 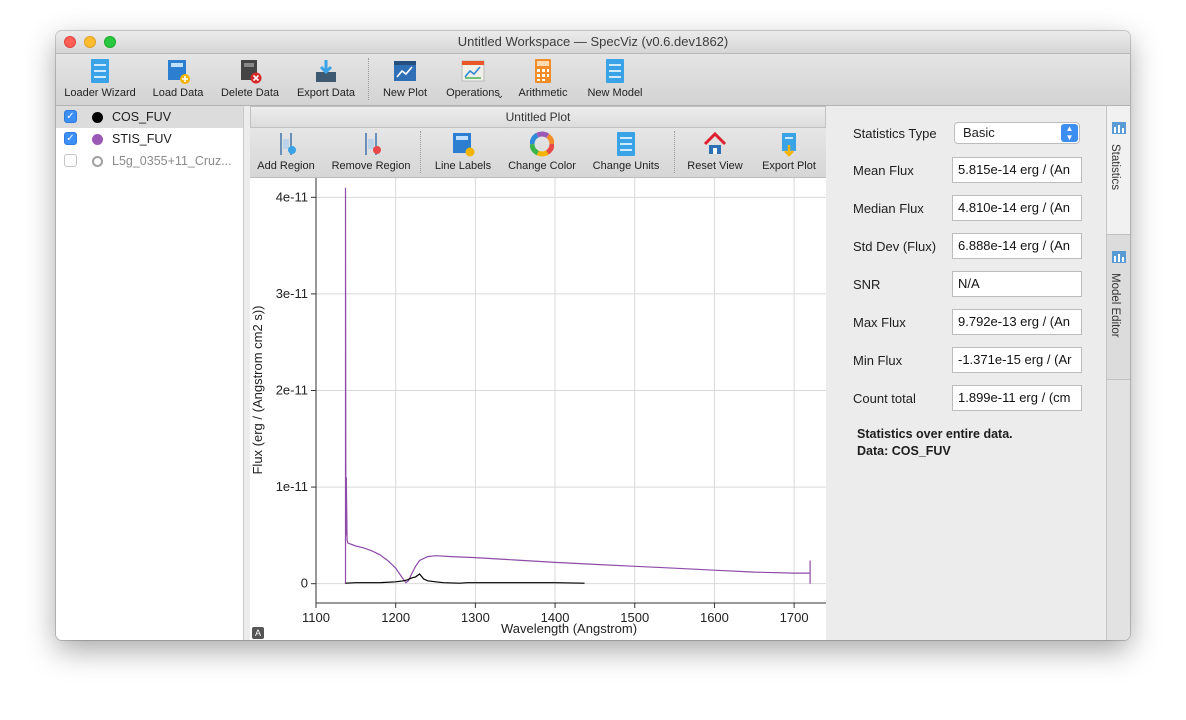 I want to click on x-axis-label: Wavelength (Angstrom), so click(x=569, y=628).